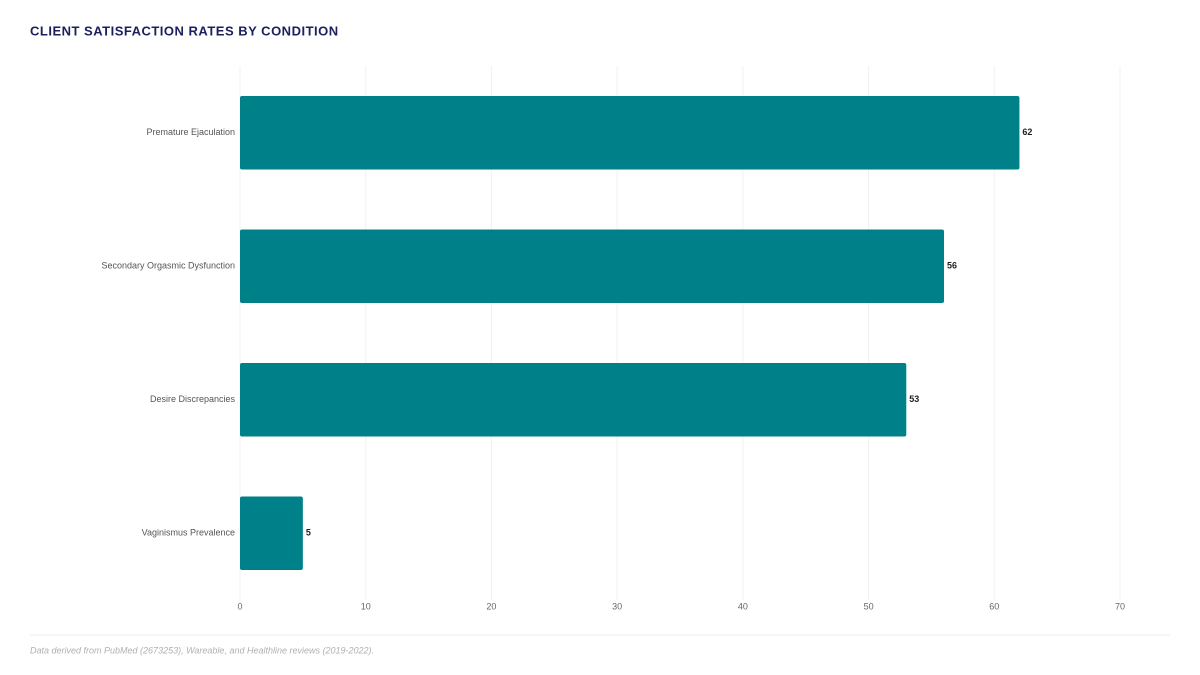 The width and height of the screenshot is (1200, 675). I want to click on y-tick-label: Secondary Orgasmic Dysfunction, so click(168, 266).